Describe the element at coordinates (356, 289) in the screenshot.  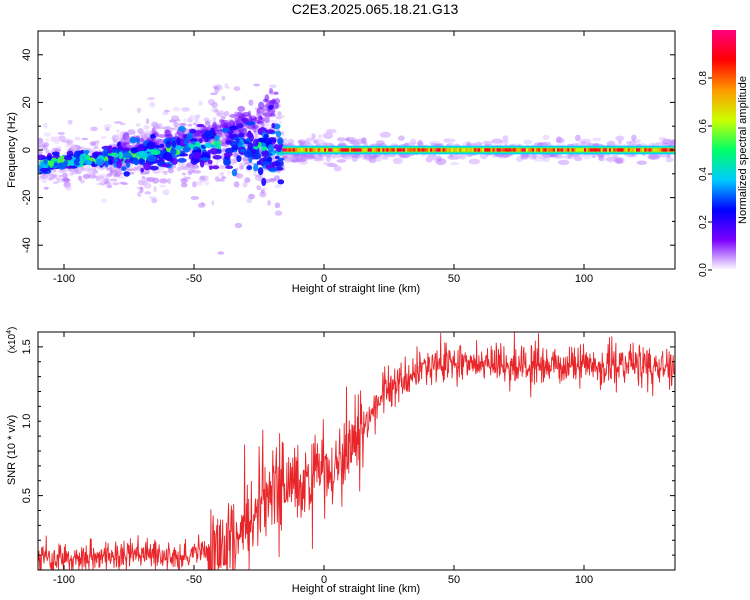
I see `spectrogram-x-label: Height of straight line (km)` at that location.